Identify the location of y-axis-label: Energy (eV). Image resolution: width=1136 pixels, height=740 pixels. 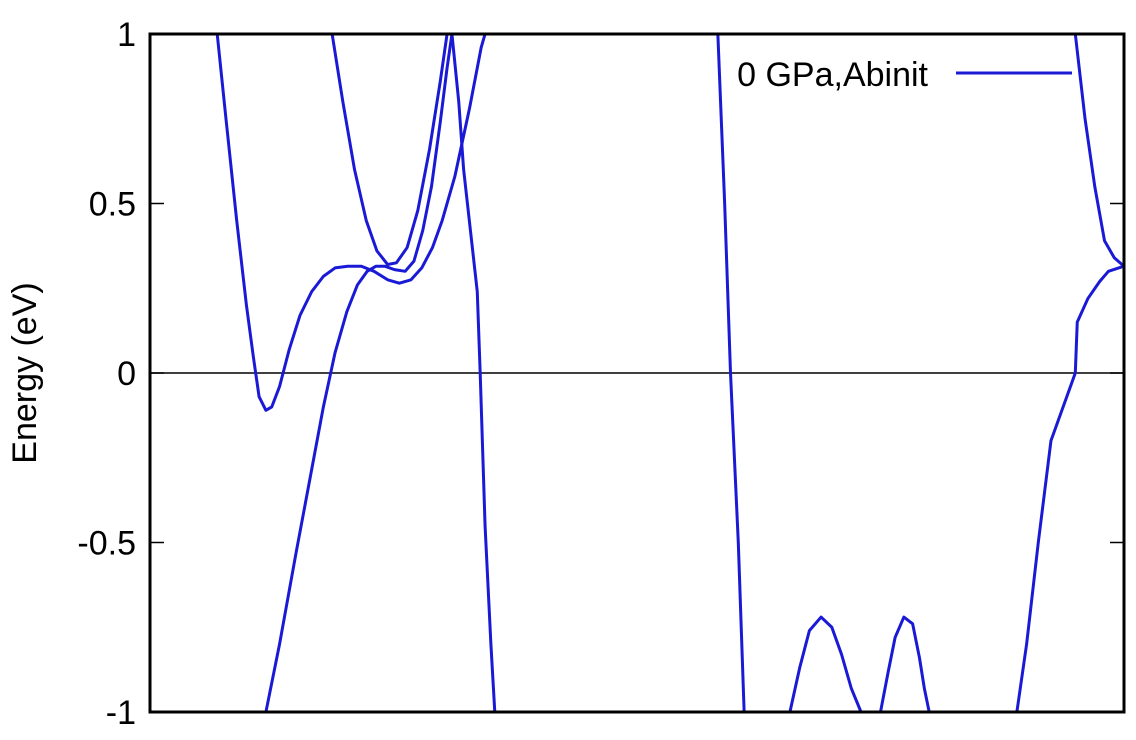
(25, 372).